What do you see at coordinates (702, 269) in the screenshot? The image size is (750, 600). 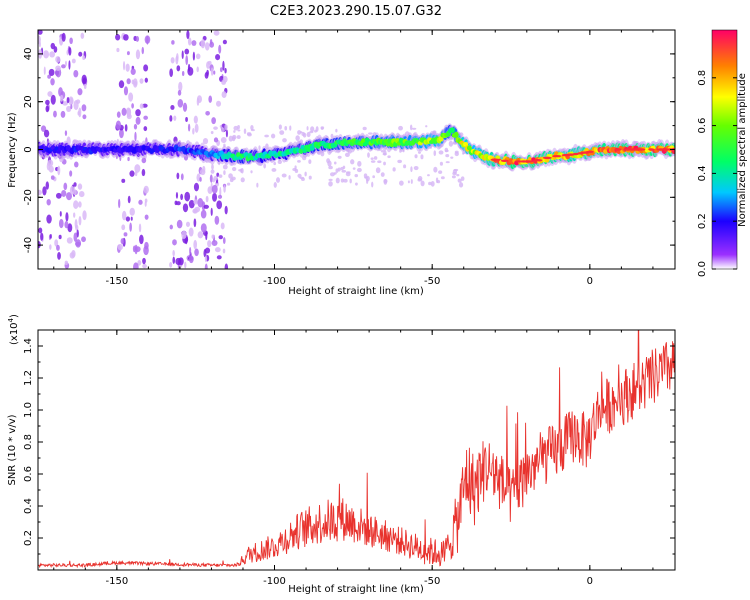 I see `colorbar-tick-label: 0.0` at bounding box center [702, 269].